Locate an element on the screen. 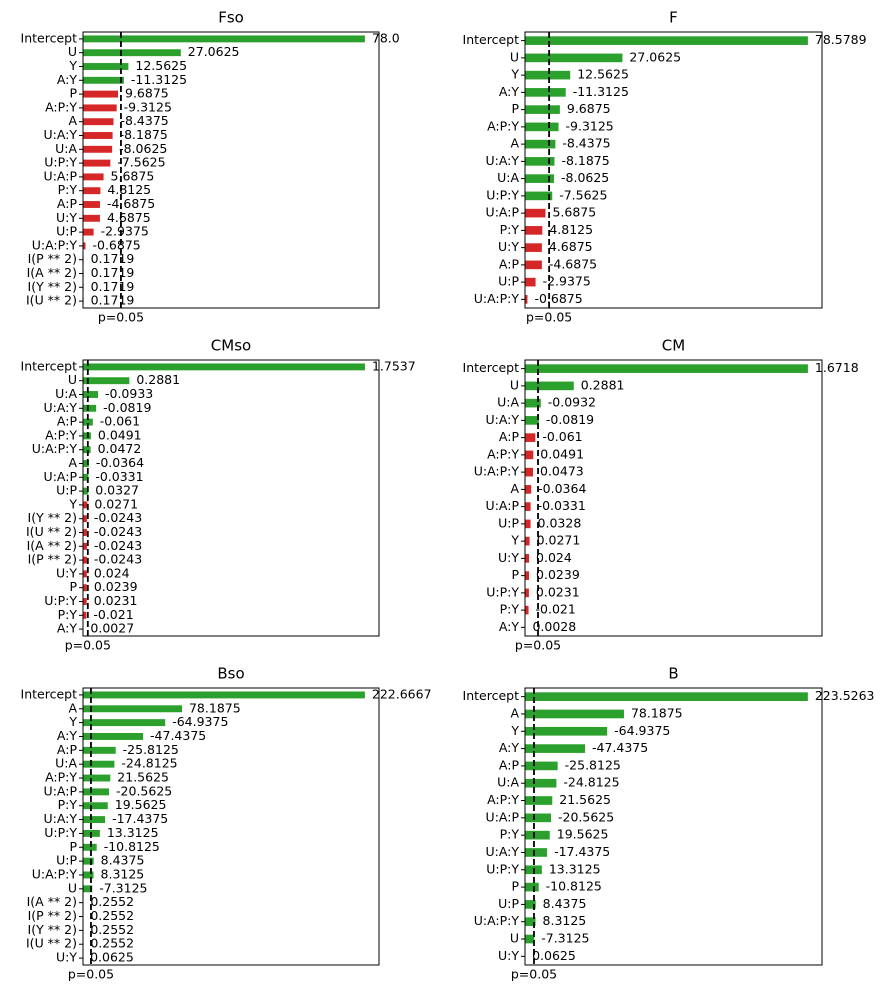  y-tick-label: U:A:Y is located at coordinates (60, 818).